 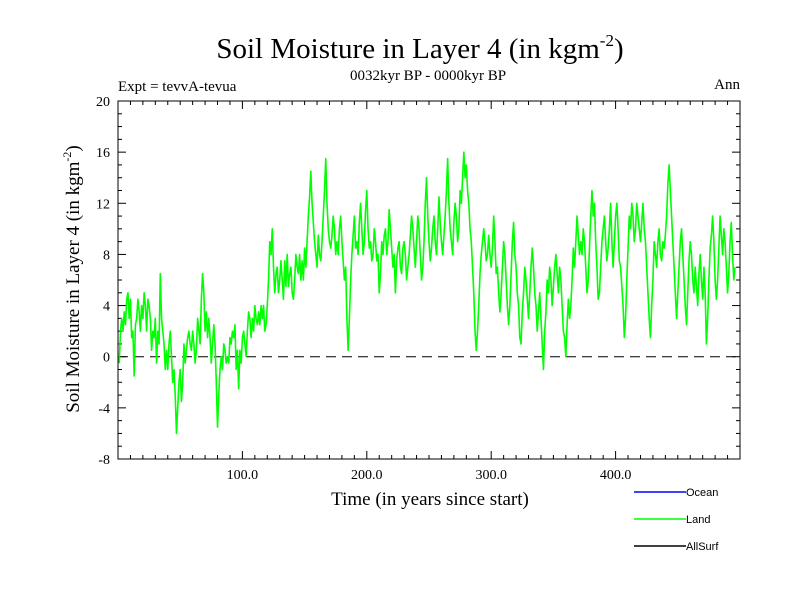 I want to click on y-tick-label: -4, so click(x=104, y=409).